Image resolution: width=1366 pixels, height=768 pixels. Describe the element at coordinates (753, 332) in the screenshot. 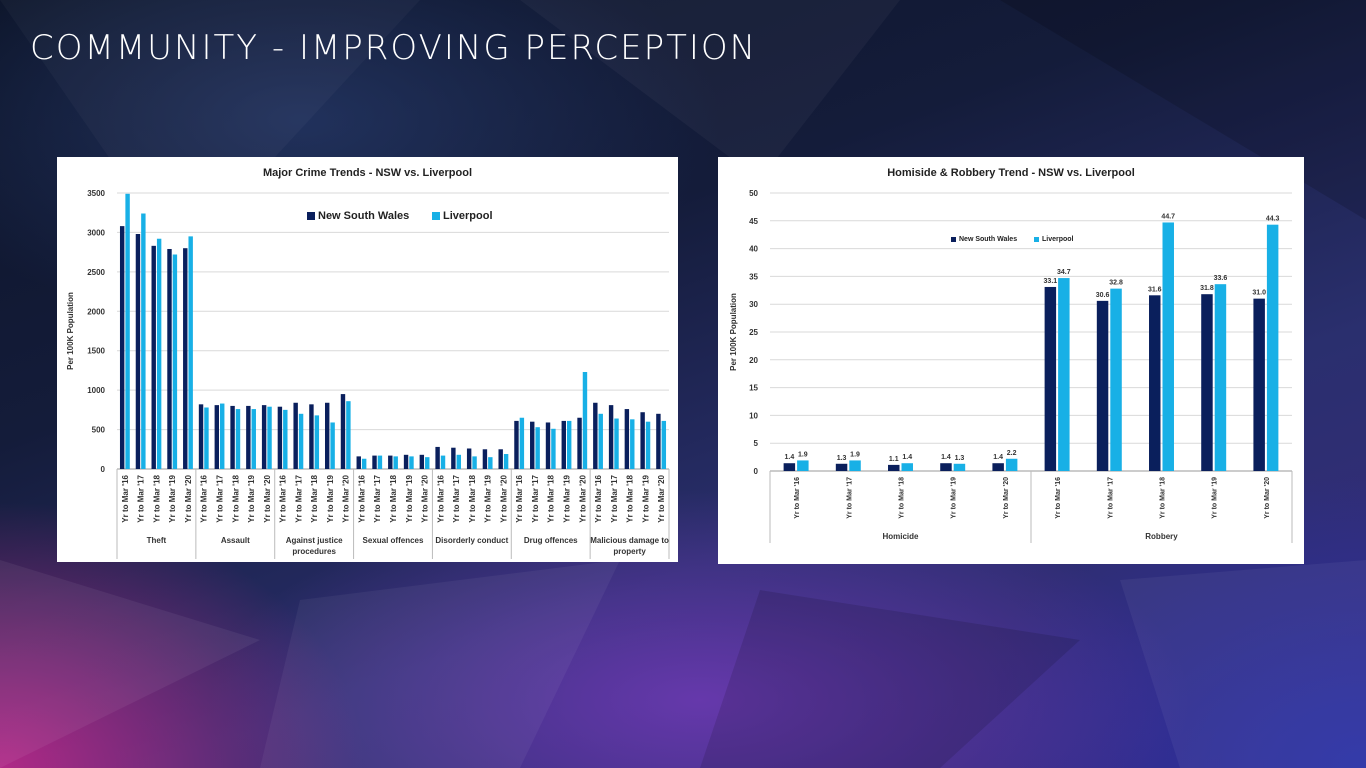

I see `y-tick-label: 25` at that location.